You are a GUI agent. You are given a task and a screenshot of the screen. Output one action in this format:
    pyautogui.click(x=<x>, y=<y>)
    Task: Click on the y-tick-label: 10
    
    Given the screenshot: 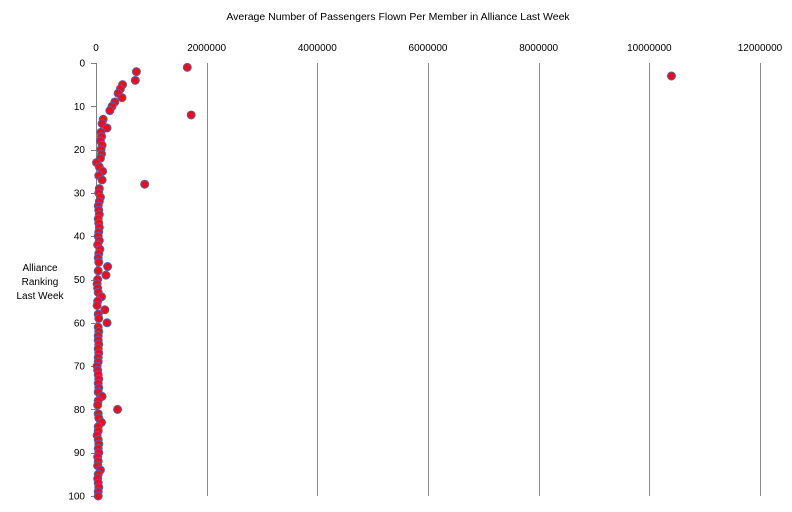 What is the action you would take?
    pyautogui.click(x=80, y=107)
    